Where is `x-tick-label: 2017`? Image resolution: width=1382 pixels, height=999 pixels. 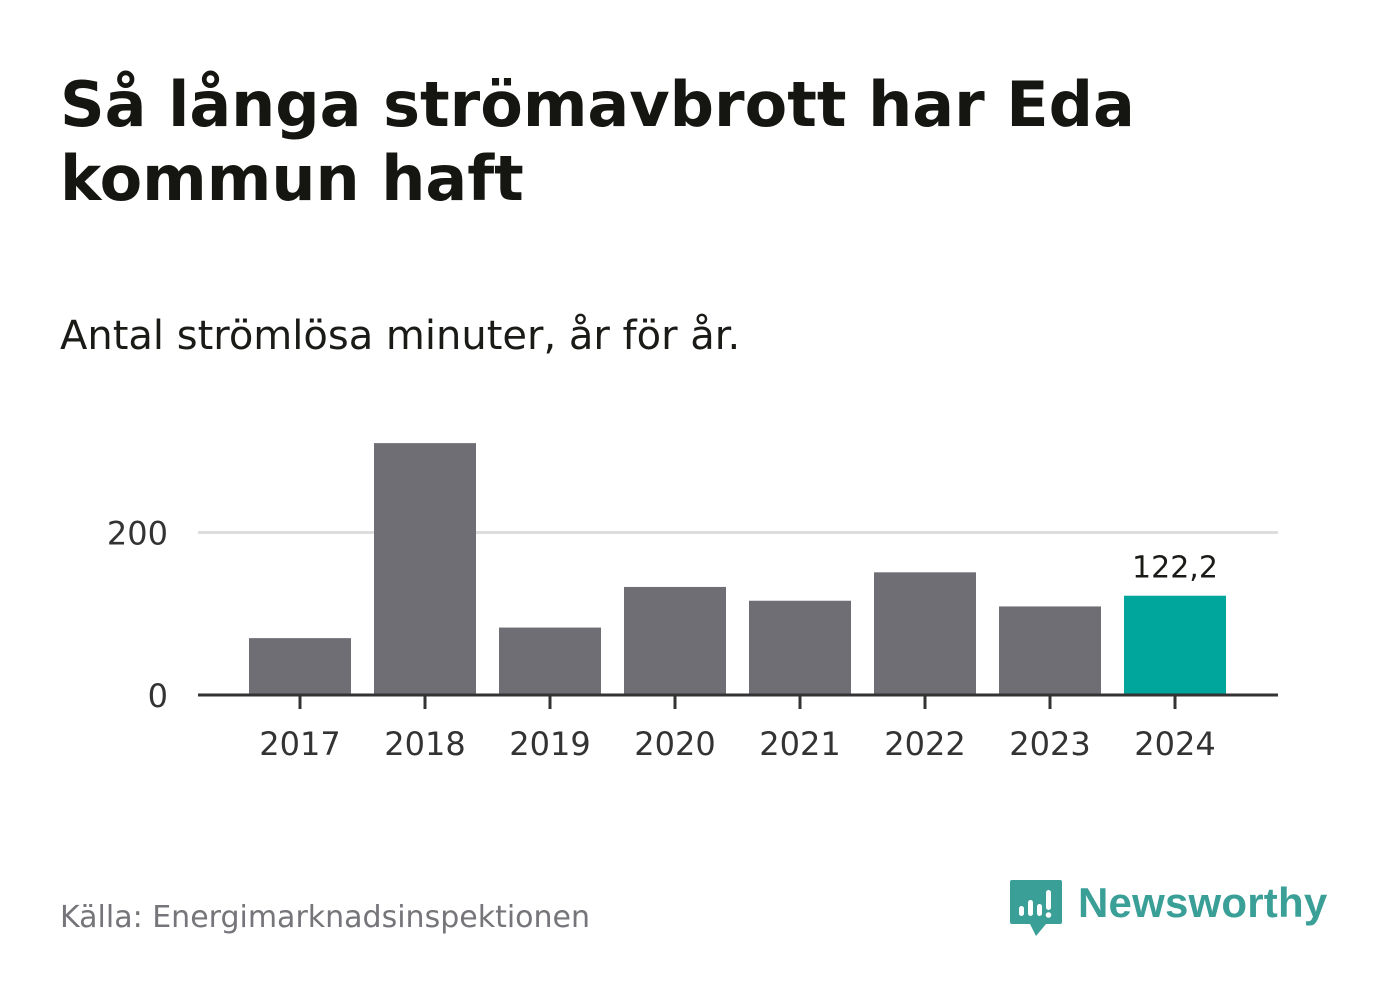
x-tick-label: 2017 is located at coordinates (299, 744).